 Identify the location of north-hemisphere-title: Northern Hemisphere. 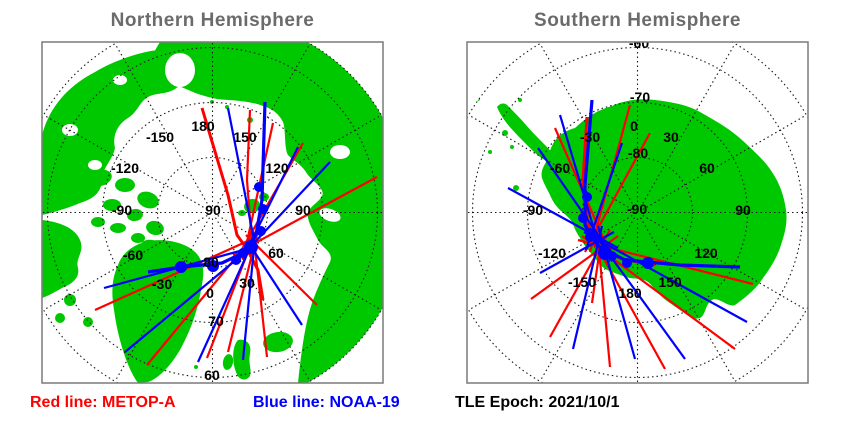
(212, 20).